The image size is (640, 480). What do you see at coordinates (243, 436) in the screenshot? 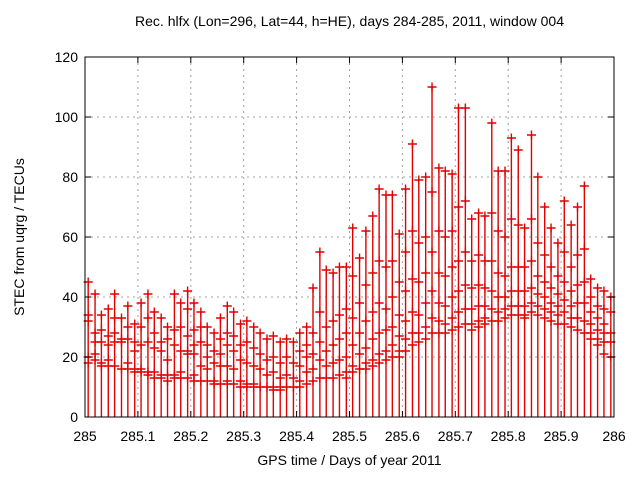
I see `x-tick-label: 285.3` at bounding box center [243, 436].